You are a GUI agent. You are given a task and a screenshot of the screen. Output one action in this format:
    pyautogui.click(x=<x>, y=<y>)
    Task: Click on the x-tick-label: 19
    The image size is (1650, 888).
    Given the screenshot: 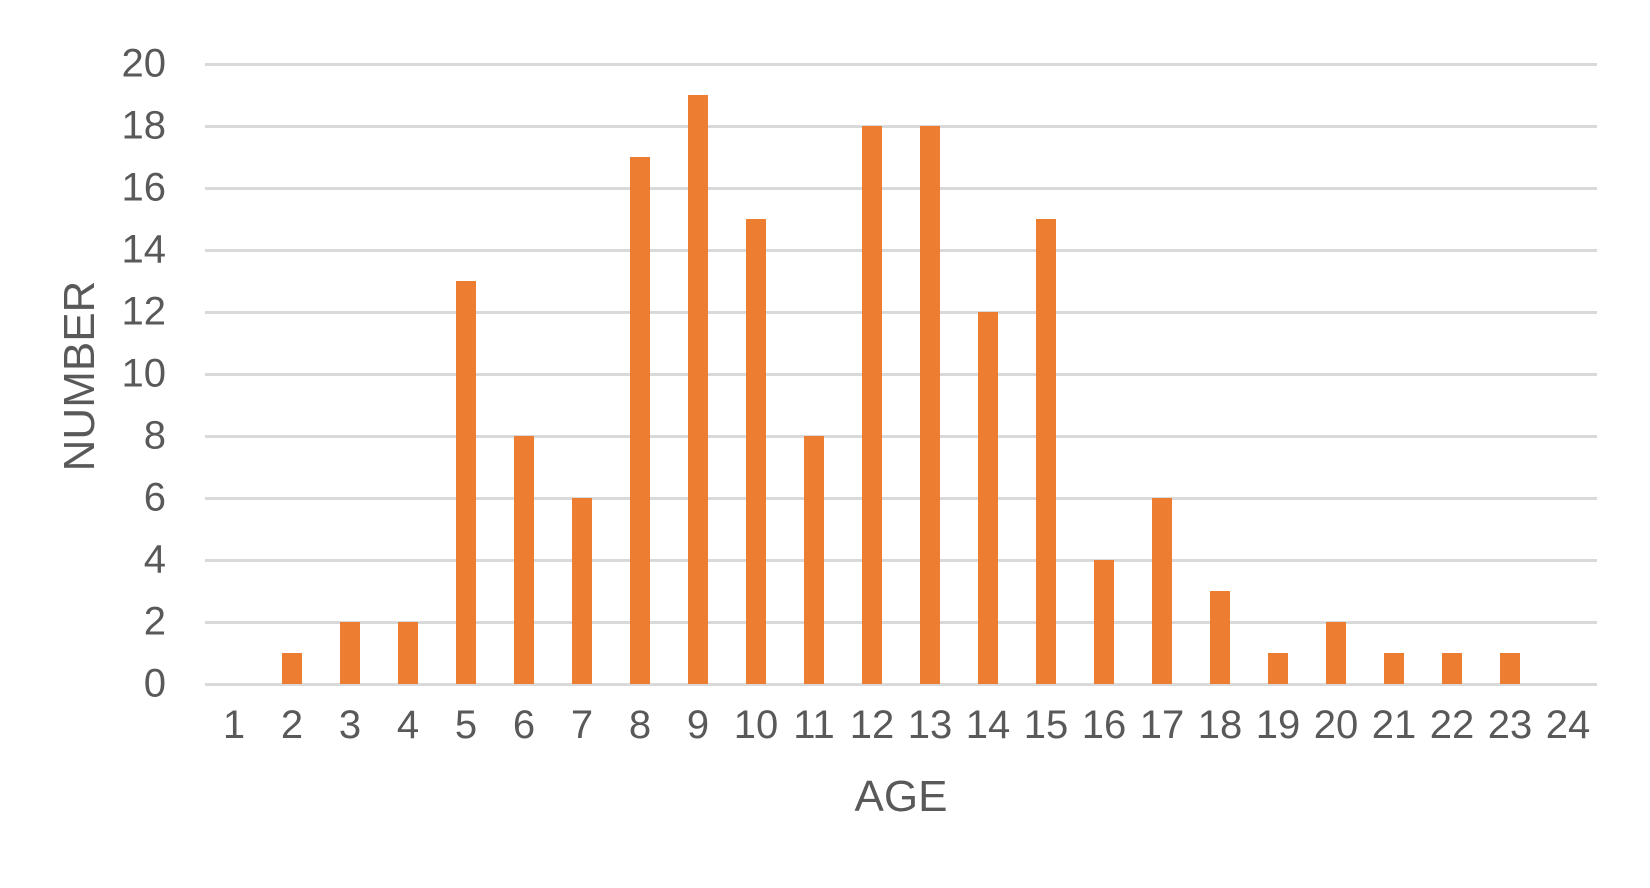 What is the action you would take?
    pyautogui.click(x=1278, y=725)
    